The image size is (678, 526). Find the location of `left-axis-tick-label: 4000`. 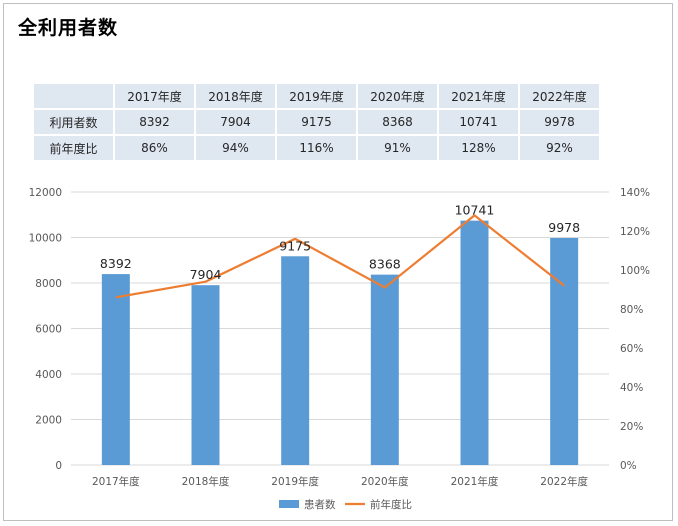

left-axis-tick-label: 4000 is located at coordinates (48, 375).